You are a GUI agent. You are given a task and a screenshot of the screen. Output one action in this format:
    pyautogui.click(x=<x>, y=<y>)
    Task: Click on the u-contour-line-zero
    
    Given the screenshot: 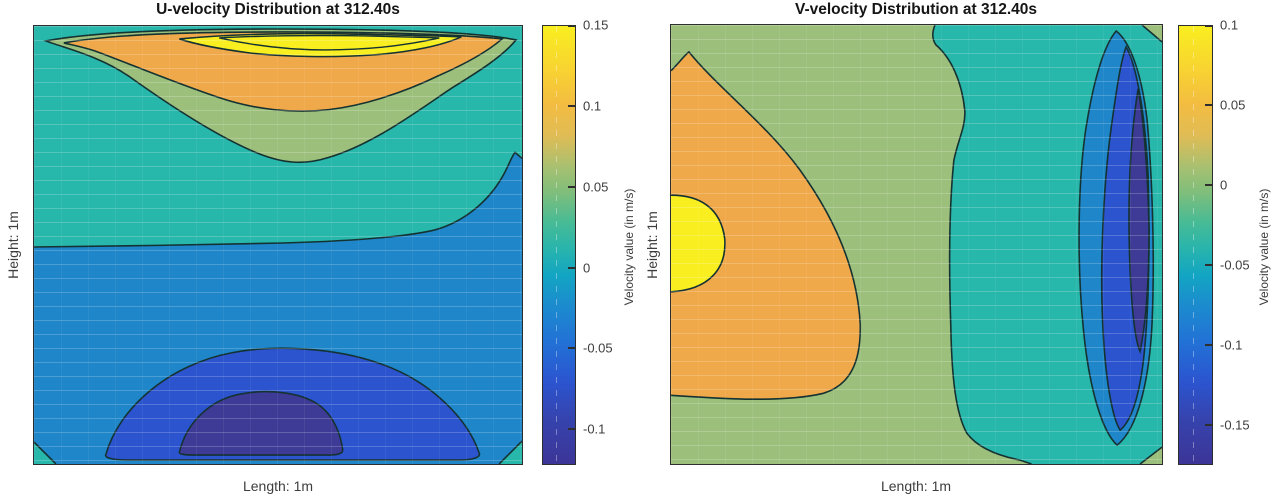 What is the action you would take?
    pyautogui.click(x=278, y=199)
    